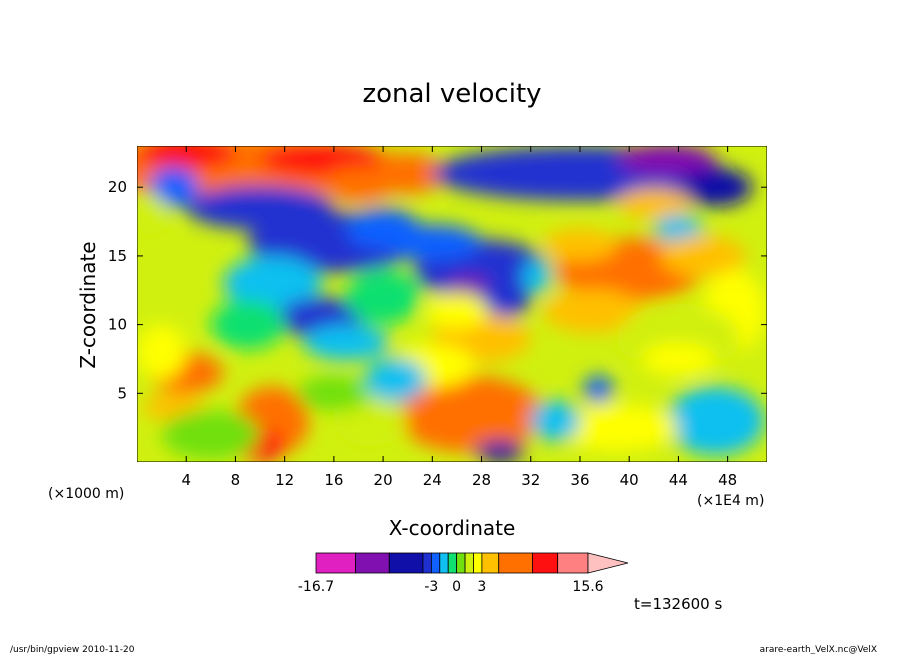 The height and width of the screenshot is (658, 904). I want to click on x-tick-label: 28, so click(481, 480).